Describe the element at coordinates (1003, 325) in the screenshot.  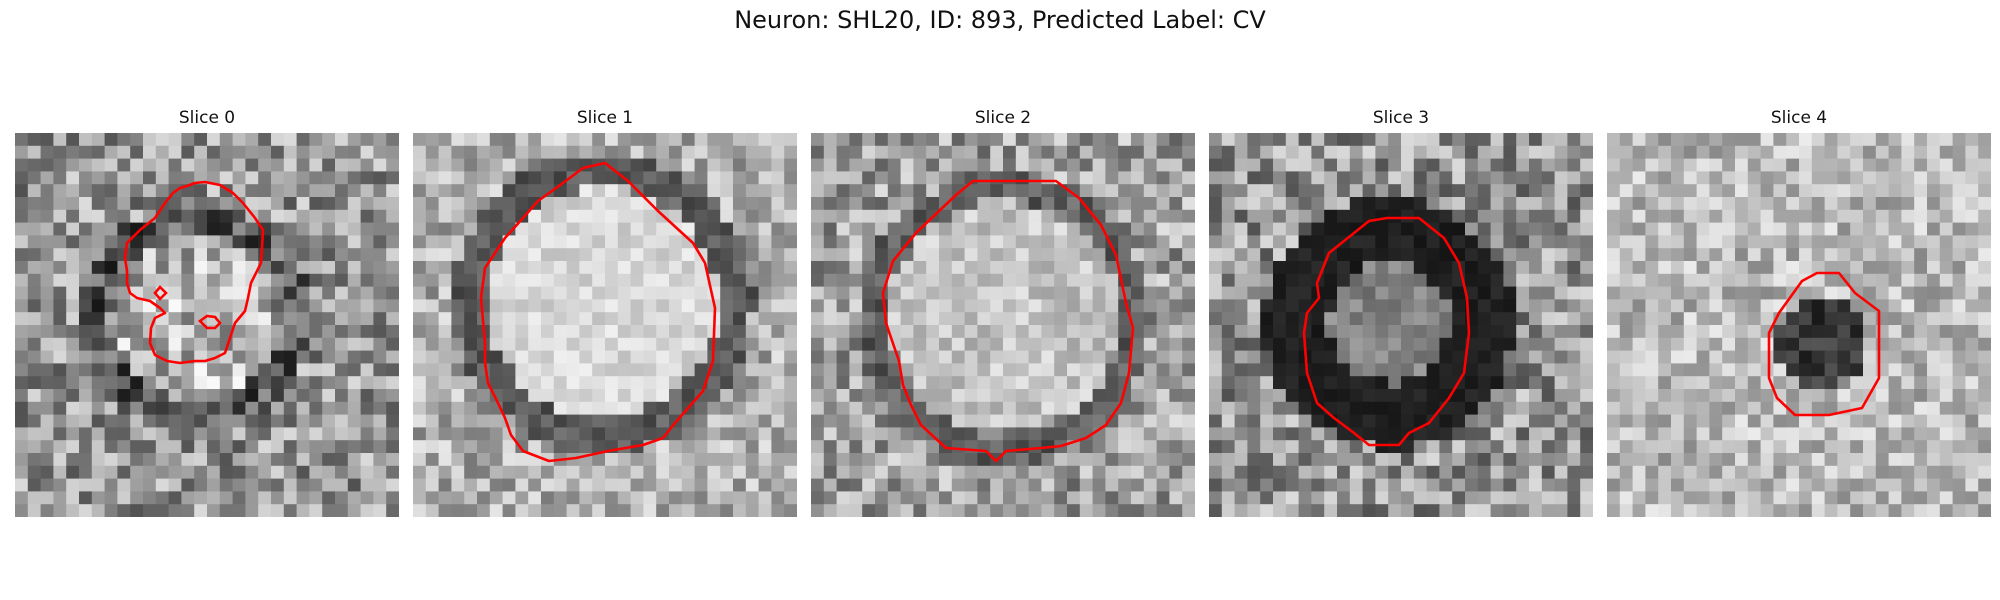
I see `slice-image` at that location.